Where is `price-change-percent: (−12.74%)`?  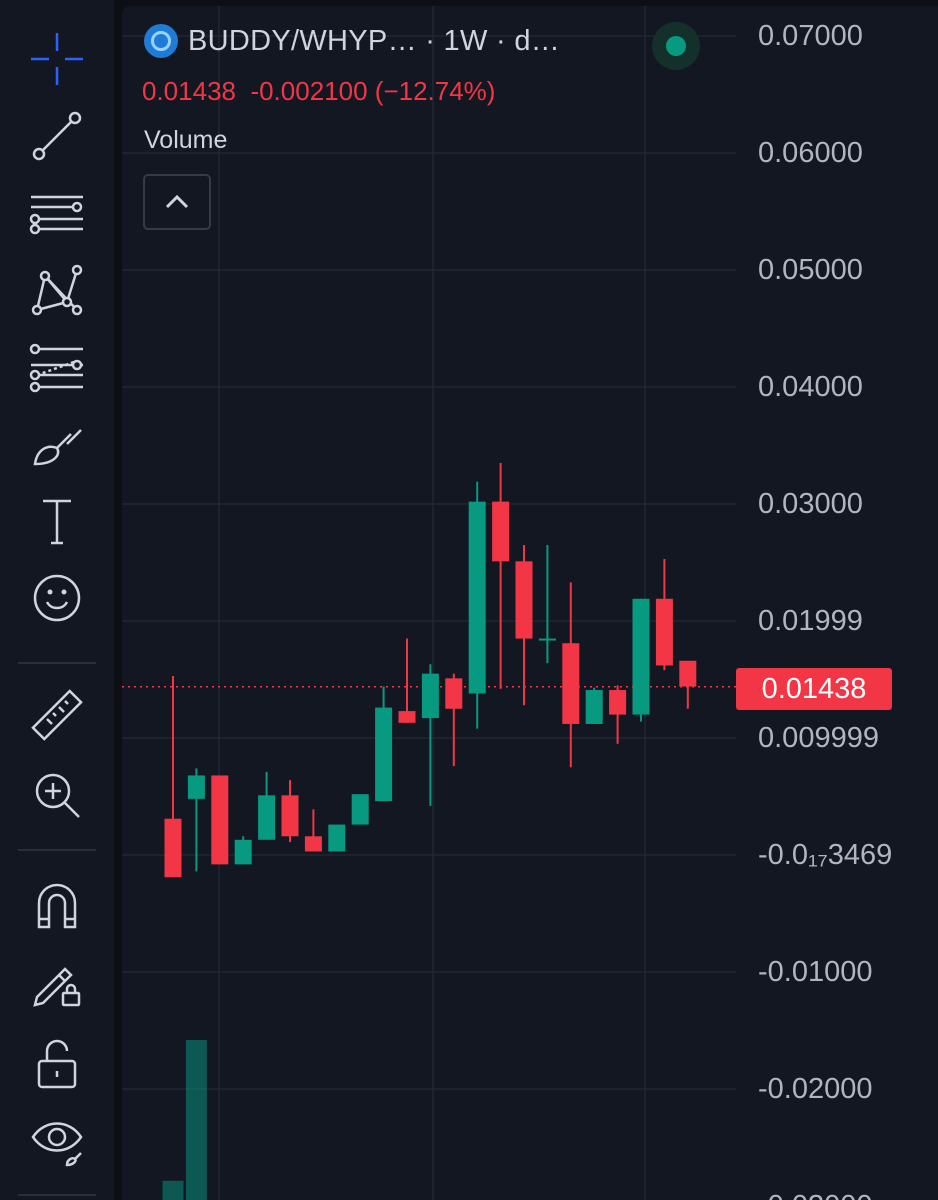
price-change-percent: (−12.74%) is located at coordinates (435, 91).